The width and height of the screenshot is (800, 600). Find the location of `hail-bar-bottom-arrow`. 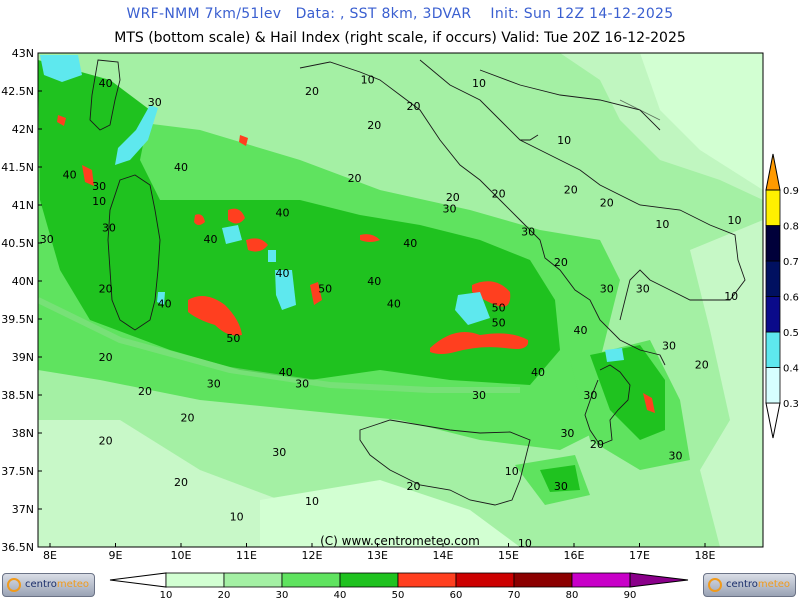

hail-bar-bottom-arrow is located at coordinates (773, 420).